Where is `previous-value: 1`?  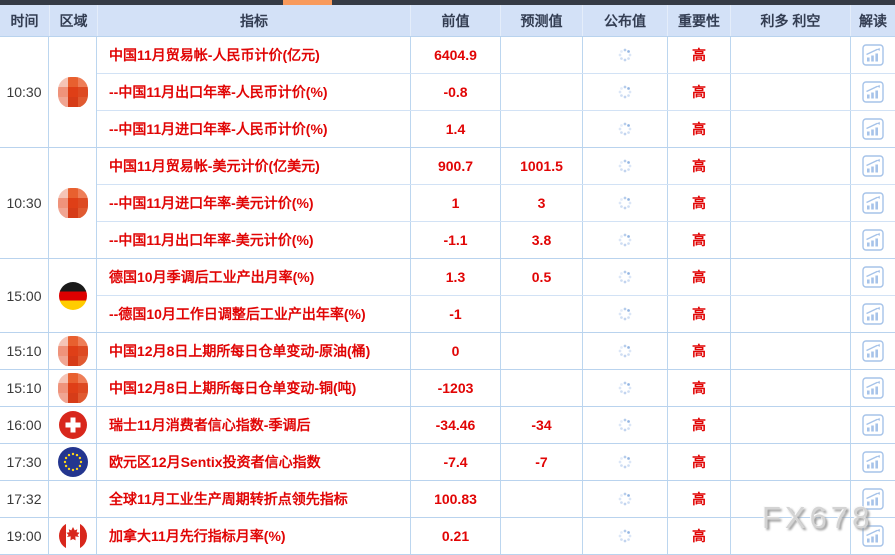
previous-value: 1 is located at coordinates (455, 203).